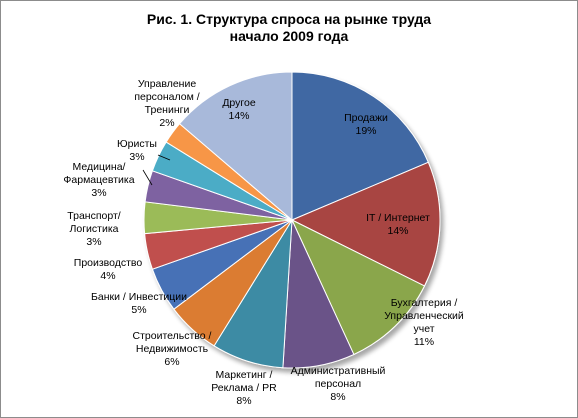  Describe the element at coordinates (147, 177) in the screenshot. I see `leader-line-medicine` at that location.